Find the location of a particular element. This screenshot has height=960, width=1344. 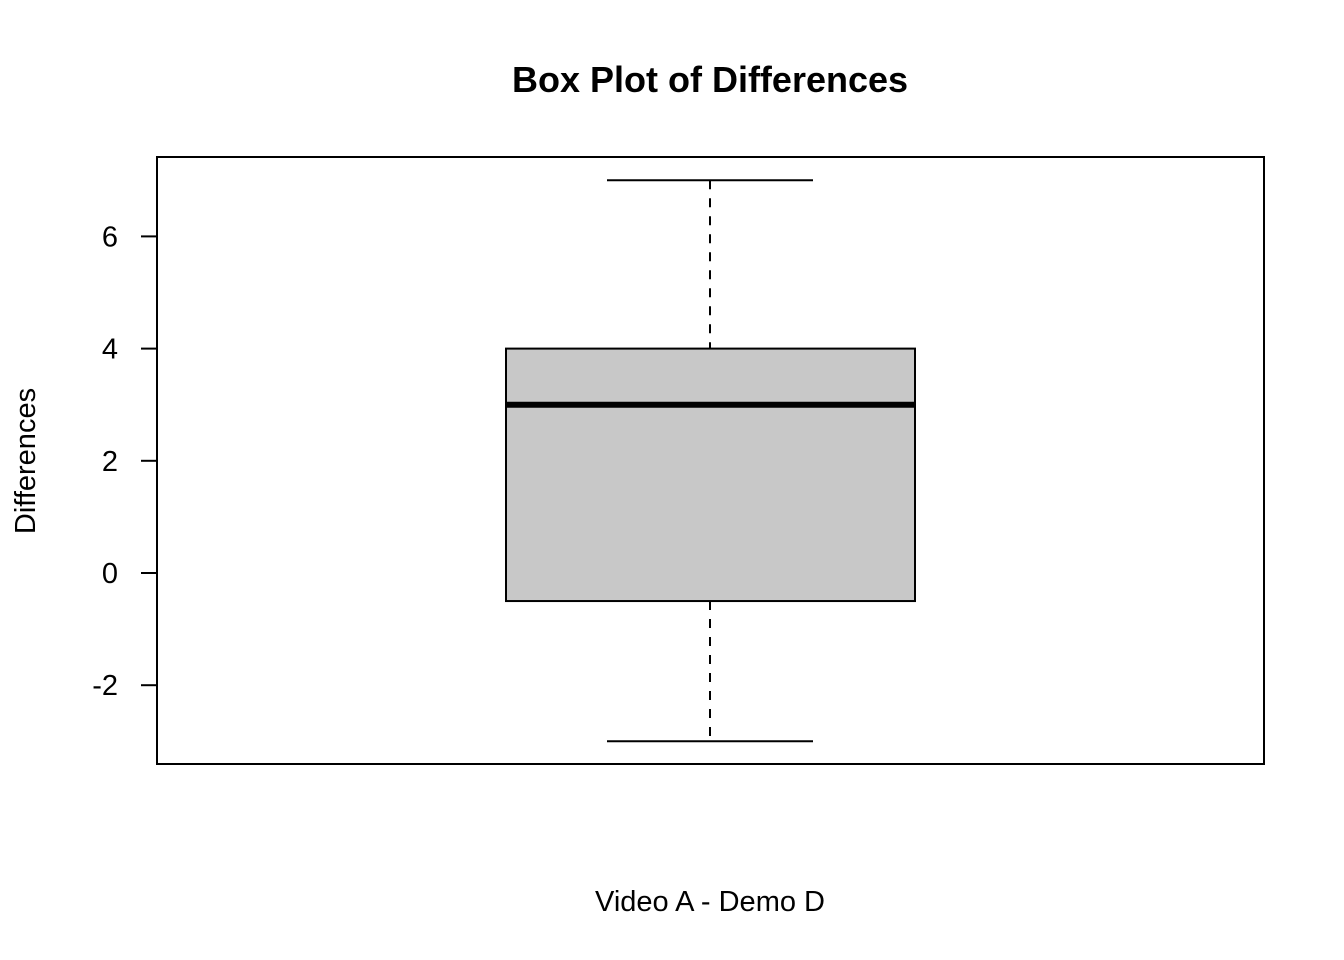

y-tick-label: 6 is located at coordinates (110, 237).